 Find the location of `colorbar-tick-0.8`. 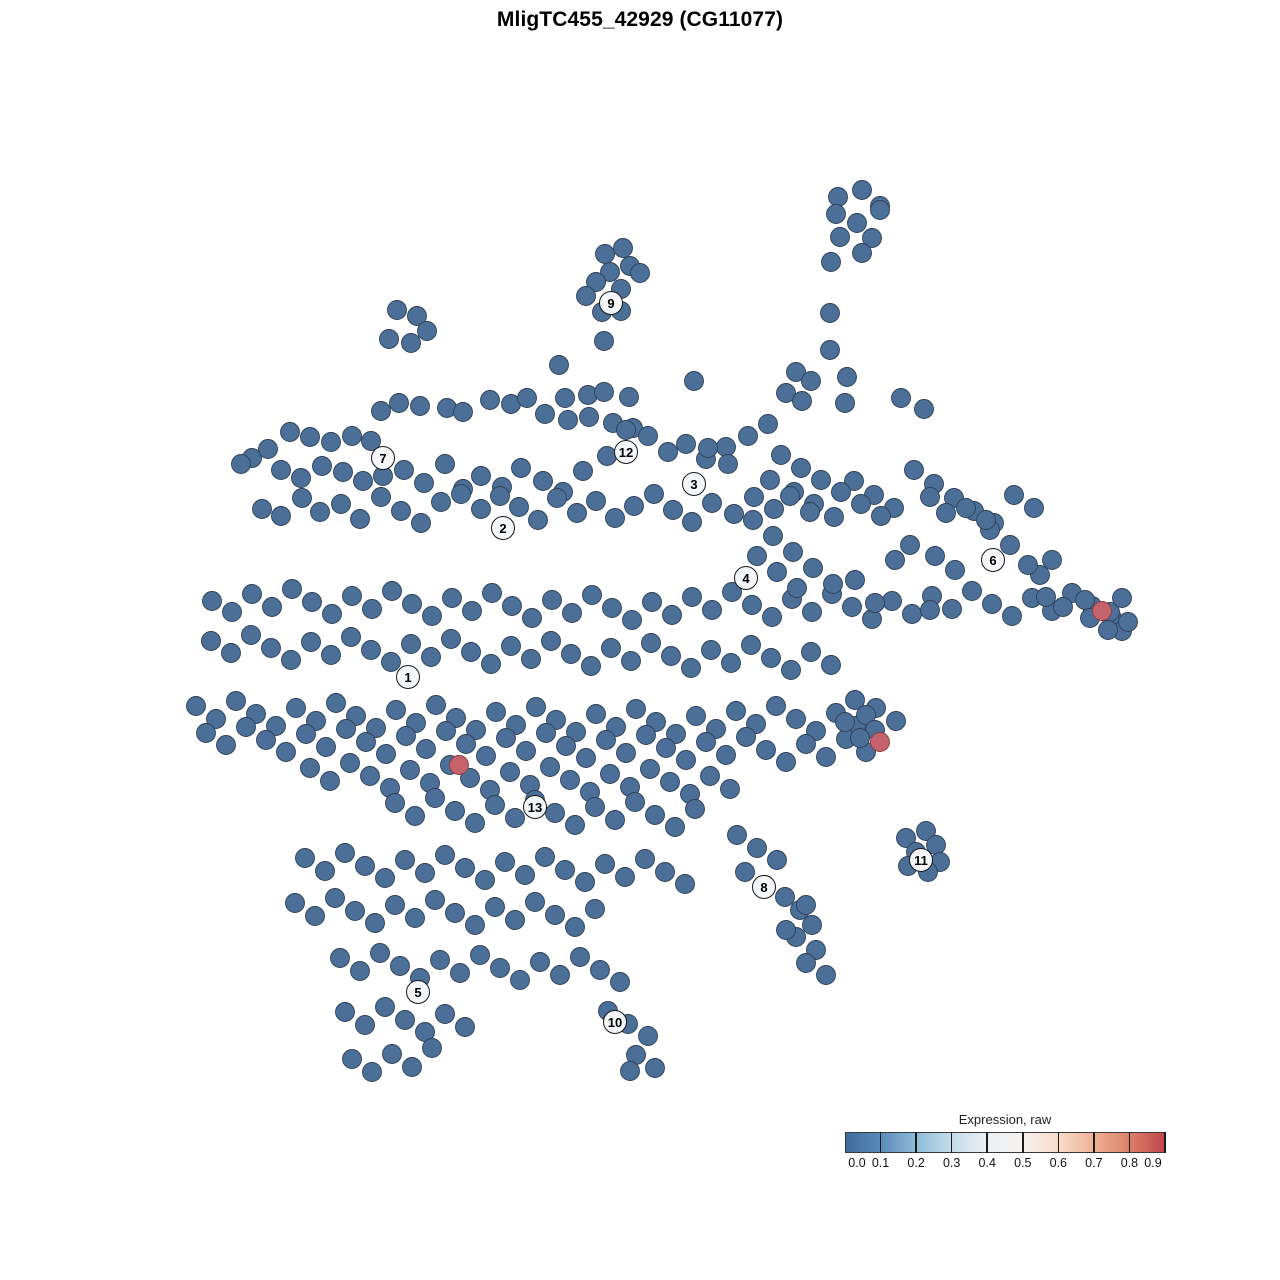

colorbar-tick-0.8 is located at coordinates (1129, 1142).